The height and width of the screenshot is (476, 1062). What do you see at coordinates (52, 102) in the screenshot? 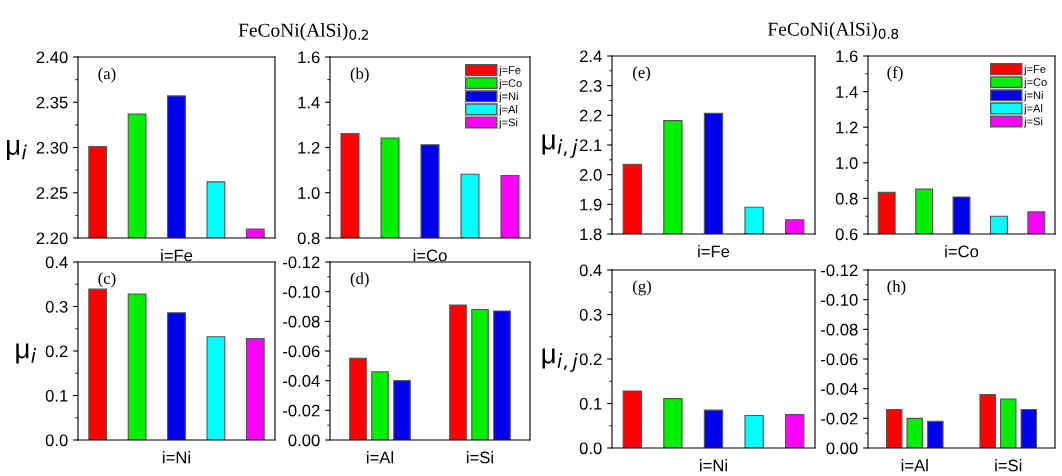
I see `y-tick-label: 2.35` at bounding box center [52, 102].